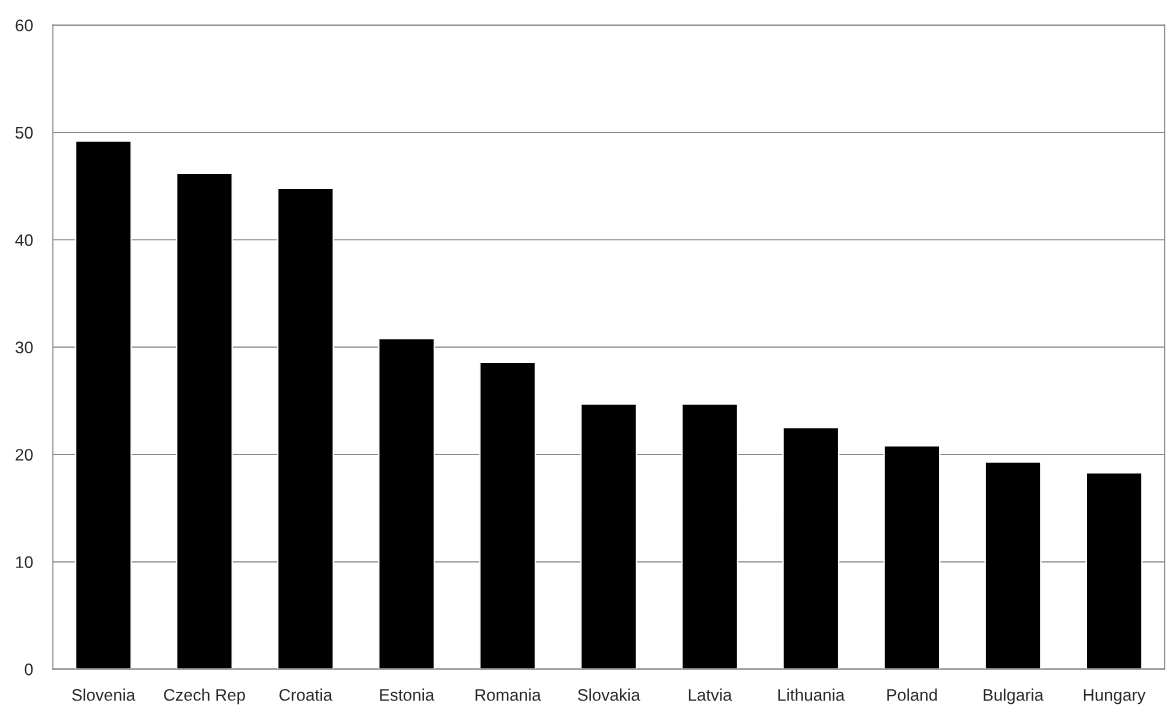 The width and height of the screenshot is (1174, 718). Describe the element at coordinates (24, 454) in the screenshot. I see `y-tick-label: 20` at that location.